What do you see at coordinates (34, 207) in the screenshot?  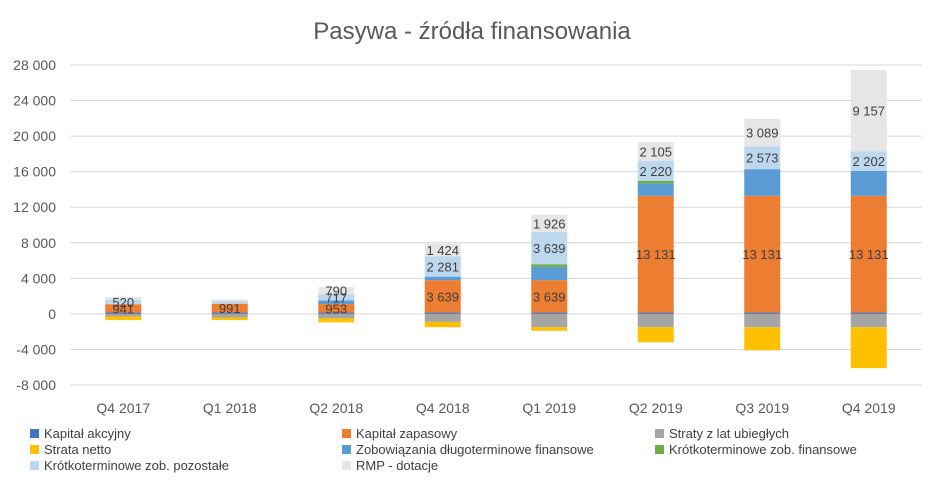 I see `y-tick-label: 12 000` at bounding box center [34, 207].